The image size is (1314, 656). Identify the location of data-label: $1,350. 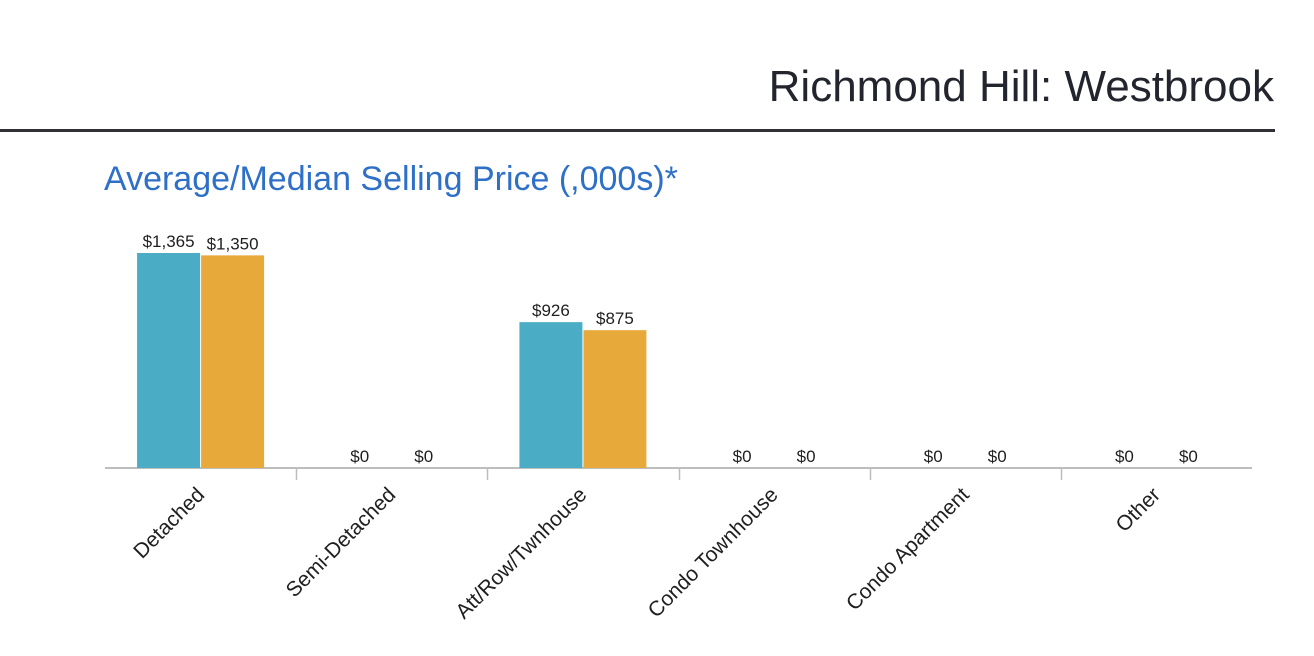
(233, 243).